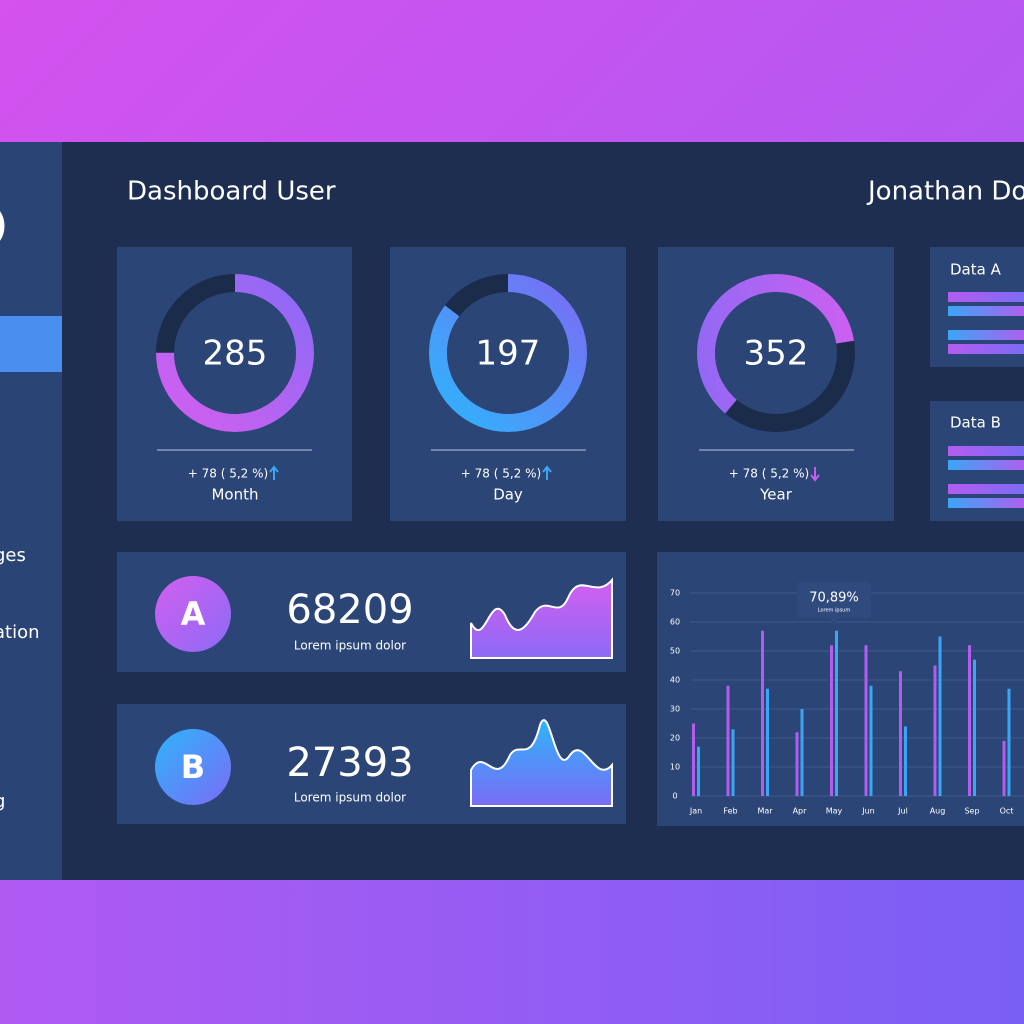  What do you see at coordinates (986, 400) in the screenshot?
I see `side-bars` at bounding box center [986, 400].